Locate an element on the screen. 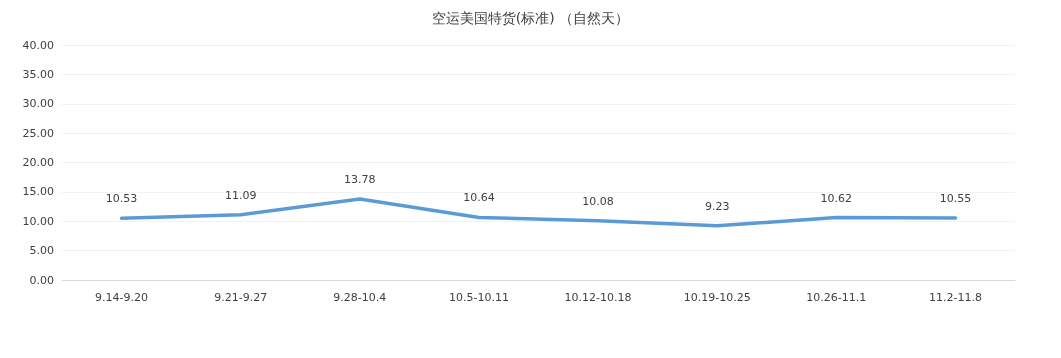 The width and height of the screenshot is (1061, 358). data-label: 10.62 is located at coordinates (836, 198).